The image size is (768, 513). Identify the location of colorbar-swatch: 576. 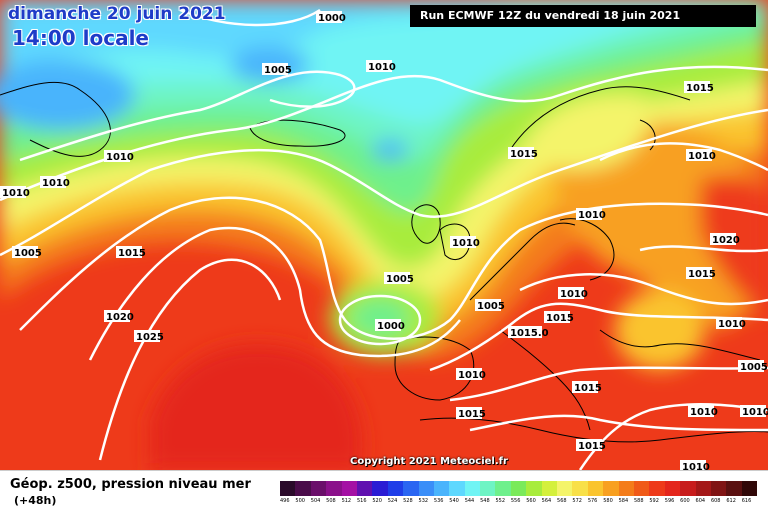
(595, 492).